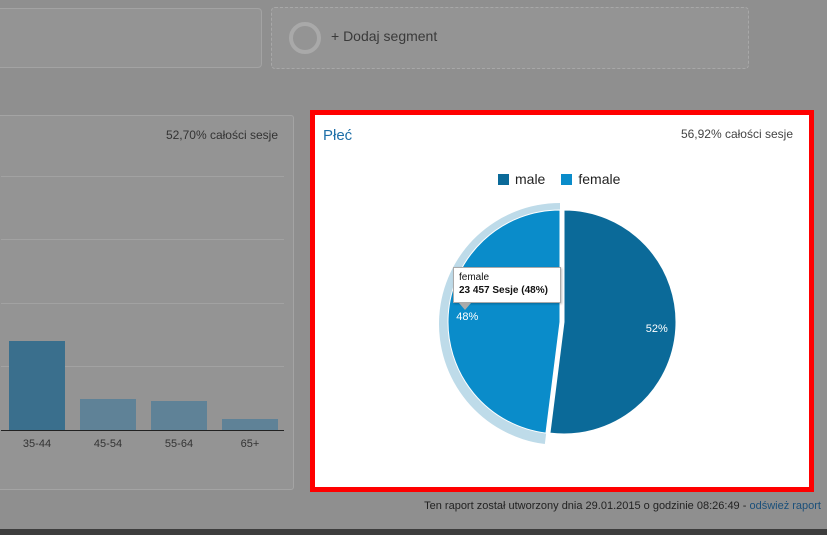 Image resolution: width=827 pixels, height=535 pixels. I want to click on legend-item-male: male, so click(521, 179).